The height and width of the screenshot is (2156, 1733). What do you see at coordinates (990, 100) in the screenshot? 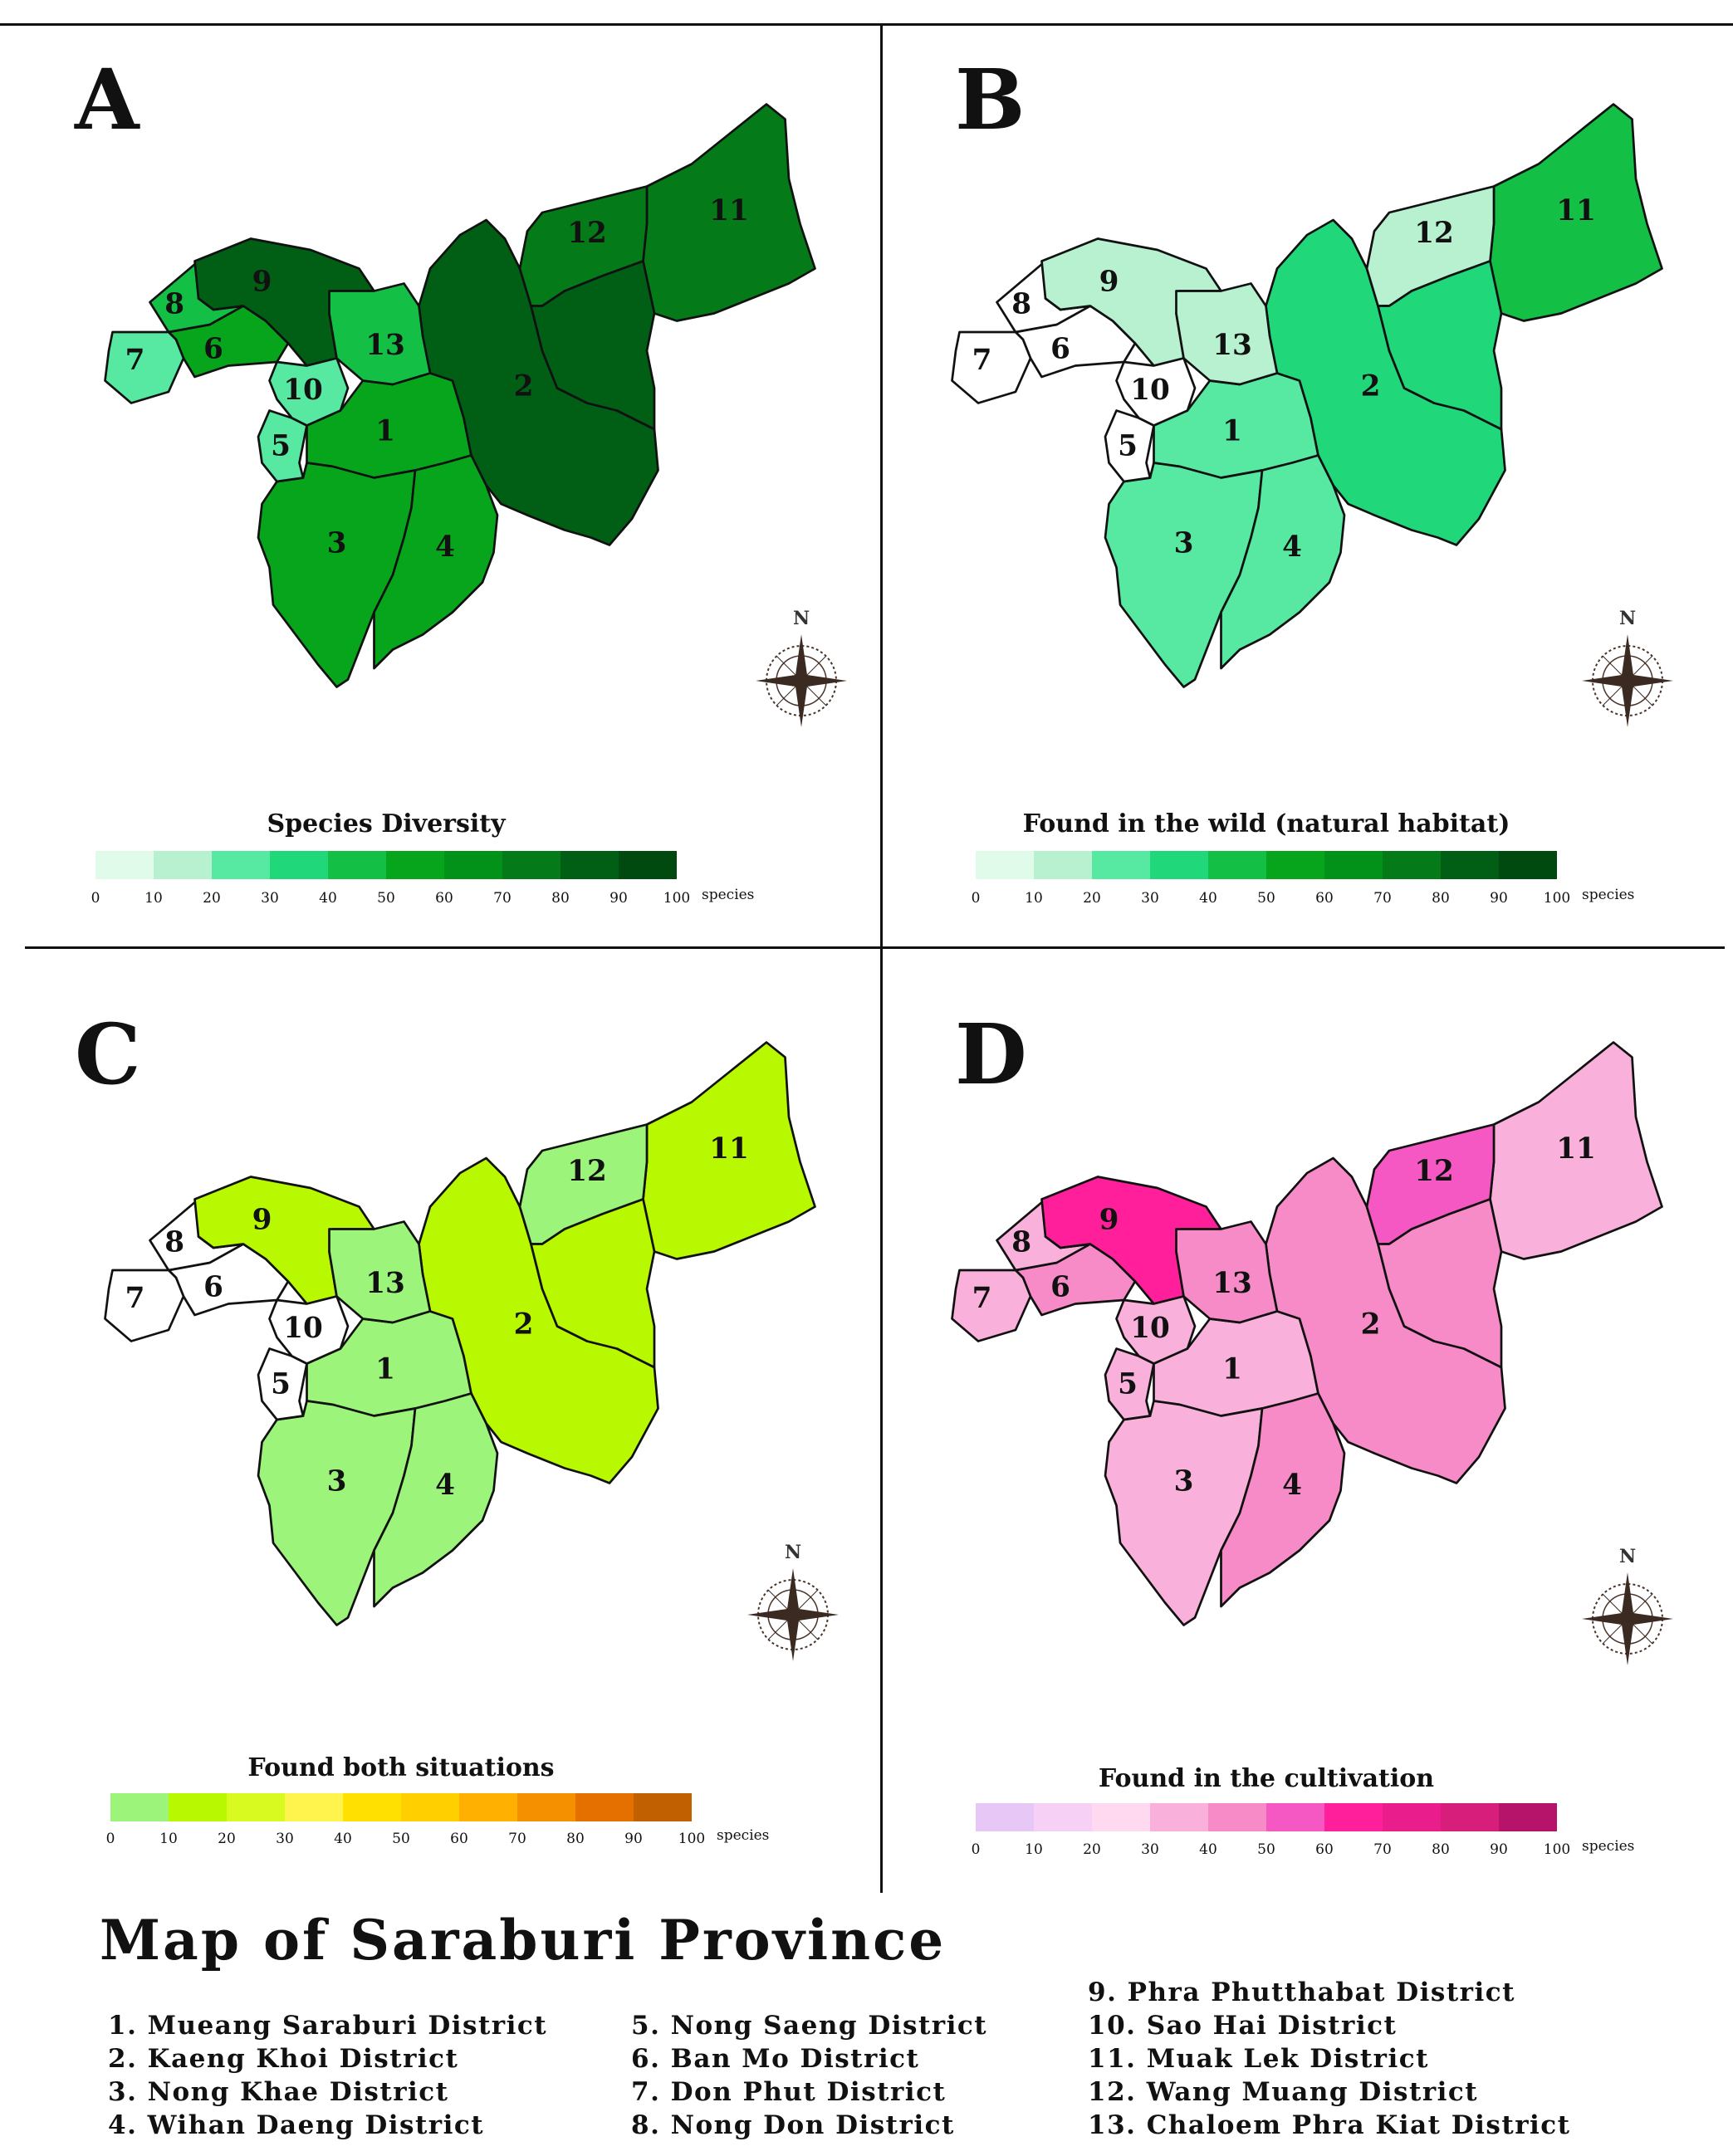
I see `panel-letter: B` at bounding box center [990, 100].